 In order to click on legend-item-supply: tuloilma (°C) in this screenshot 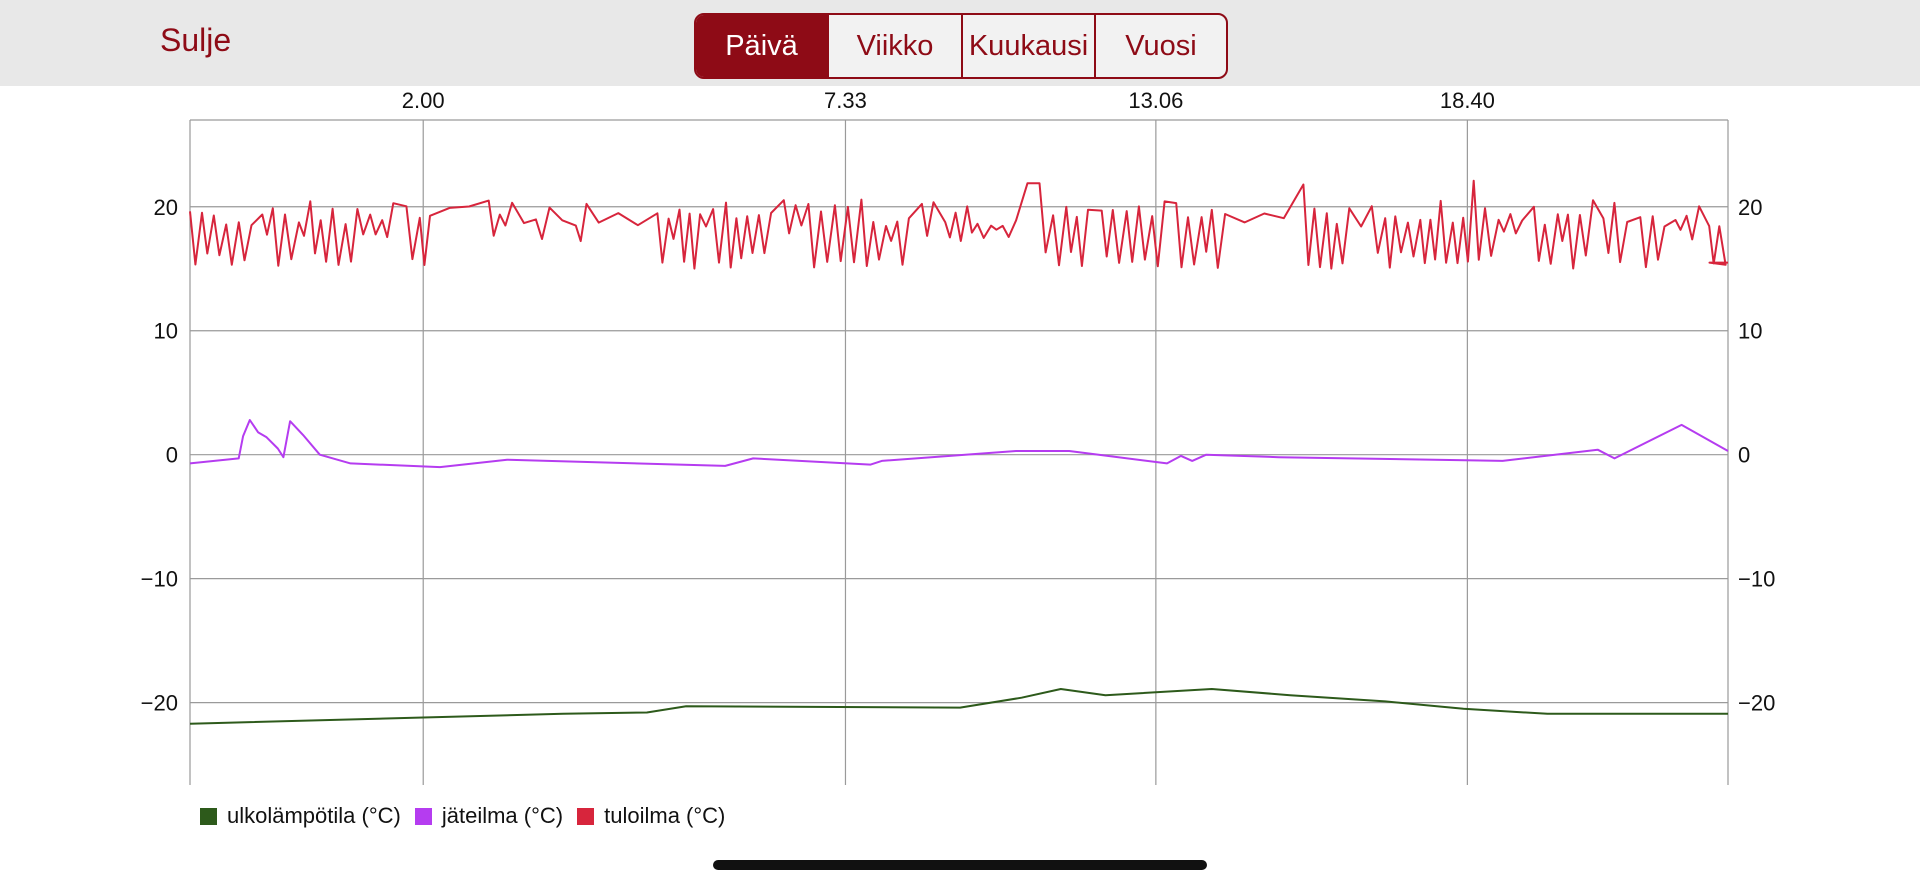, I will do `click(651, 816)`.